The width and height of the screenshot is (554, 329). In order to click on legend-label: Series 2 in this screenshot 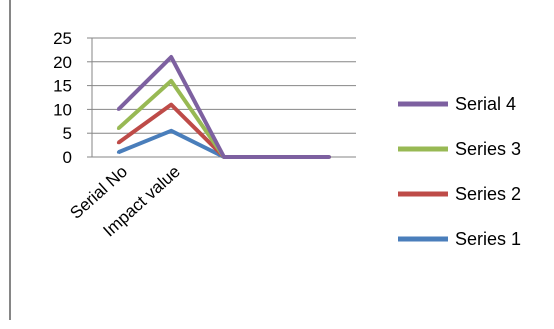, I will do `click(488, 194)`.